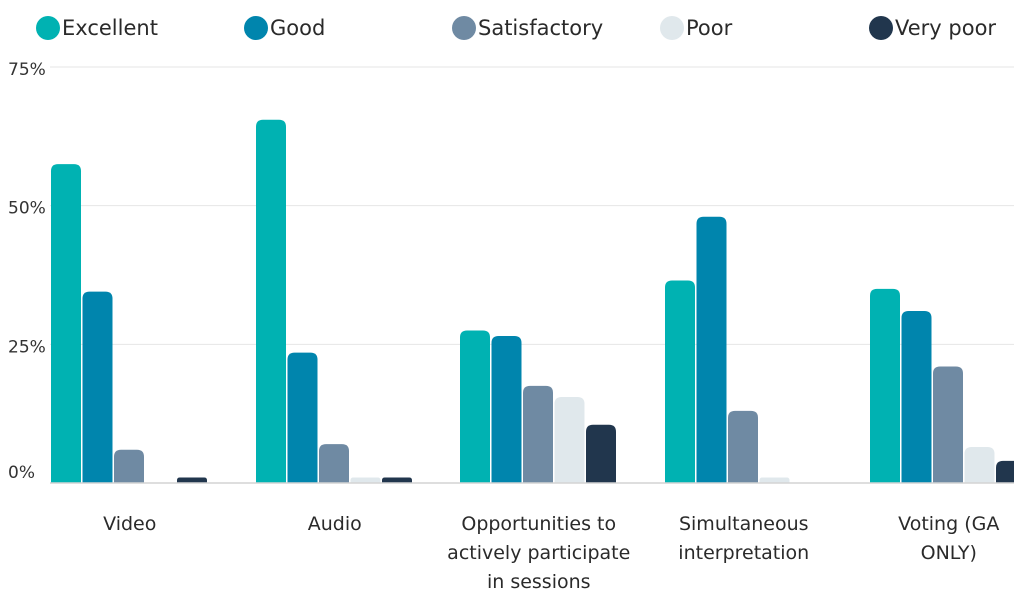  Describe the element at coordinates (21, 473) in the screenshot. I see `y-tick-label: 0%` at that location.